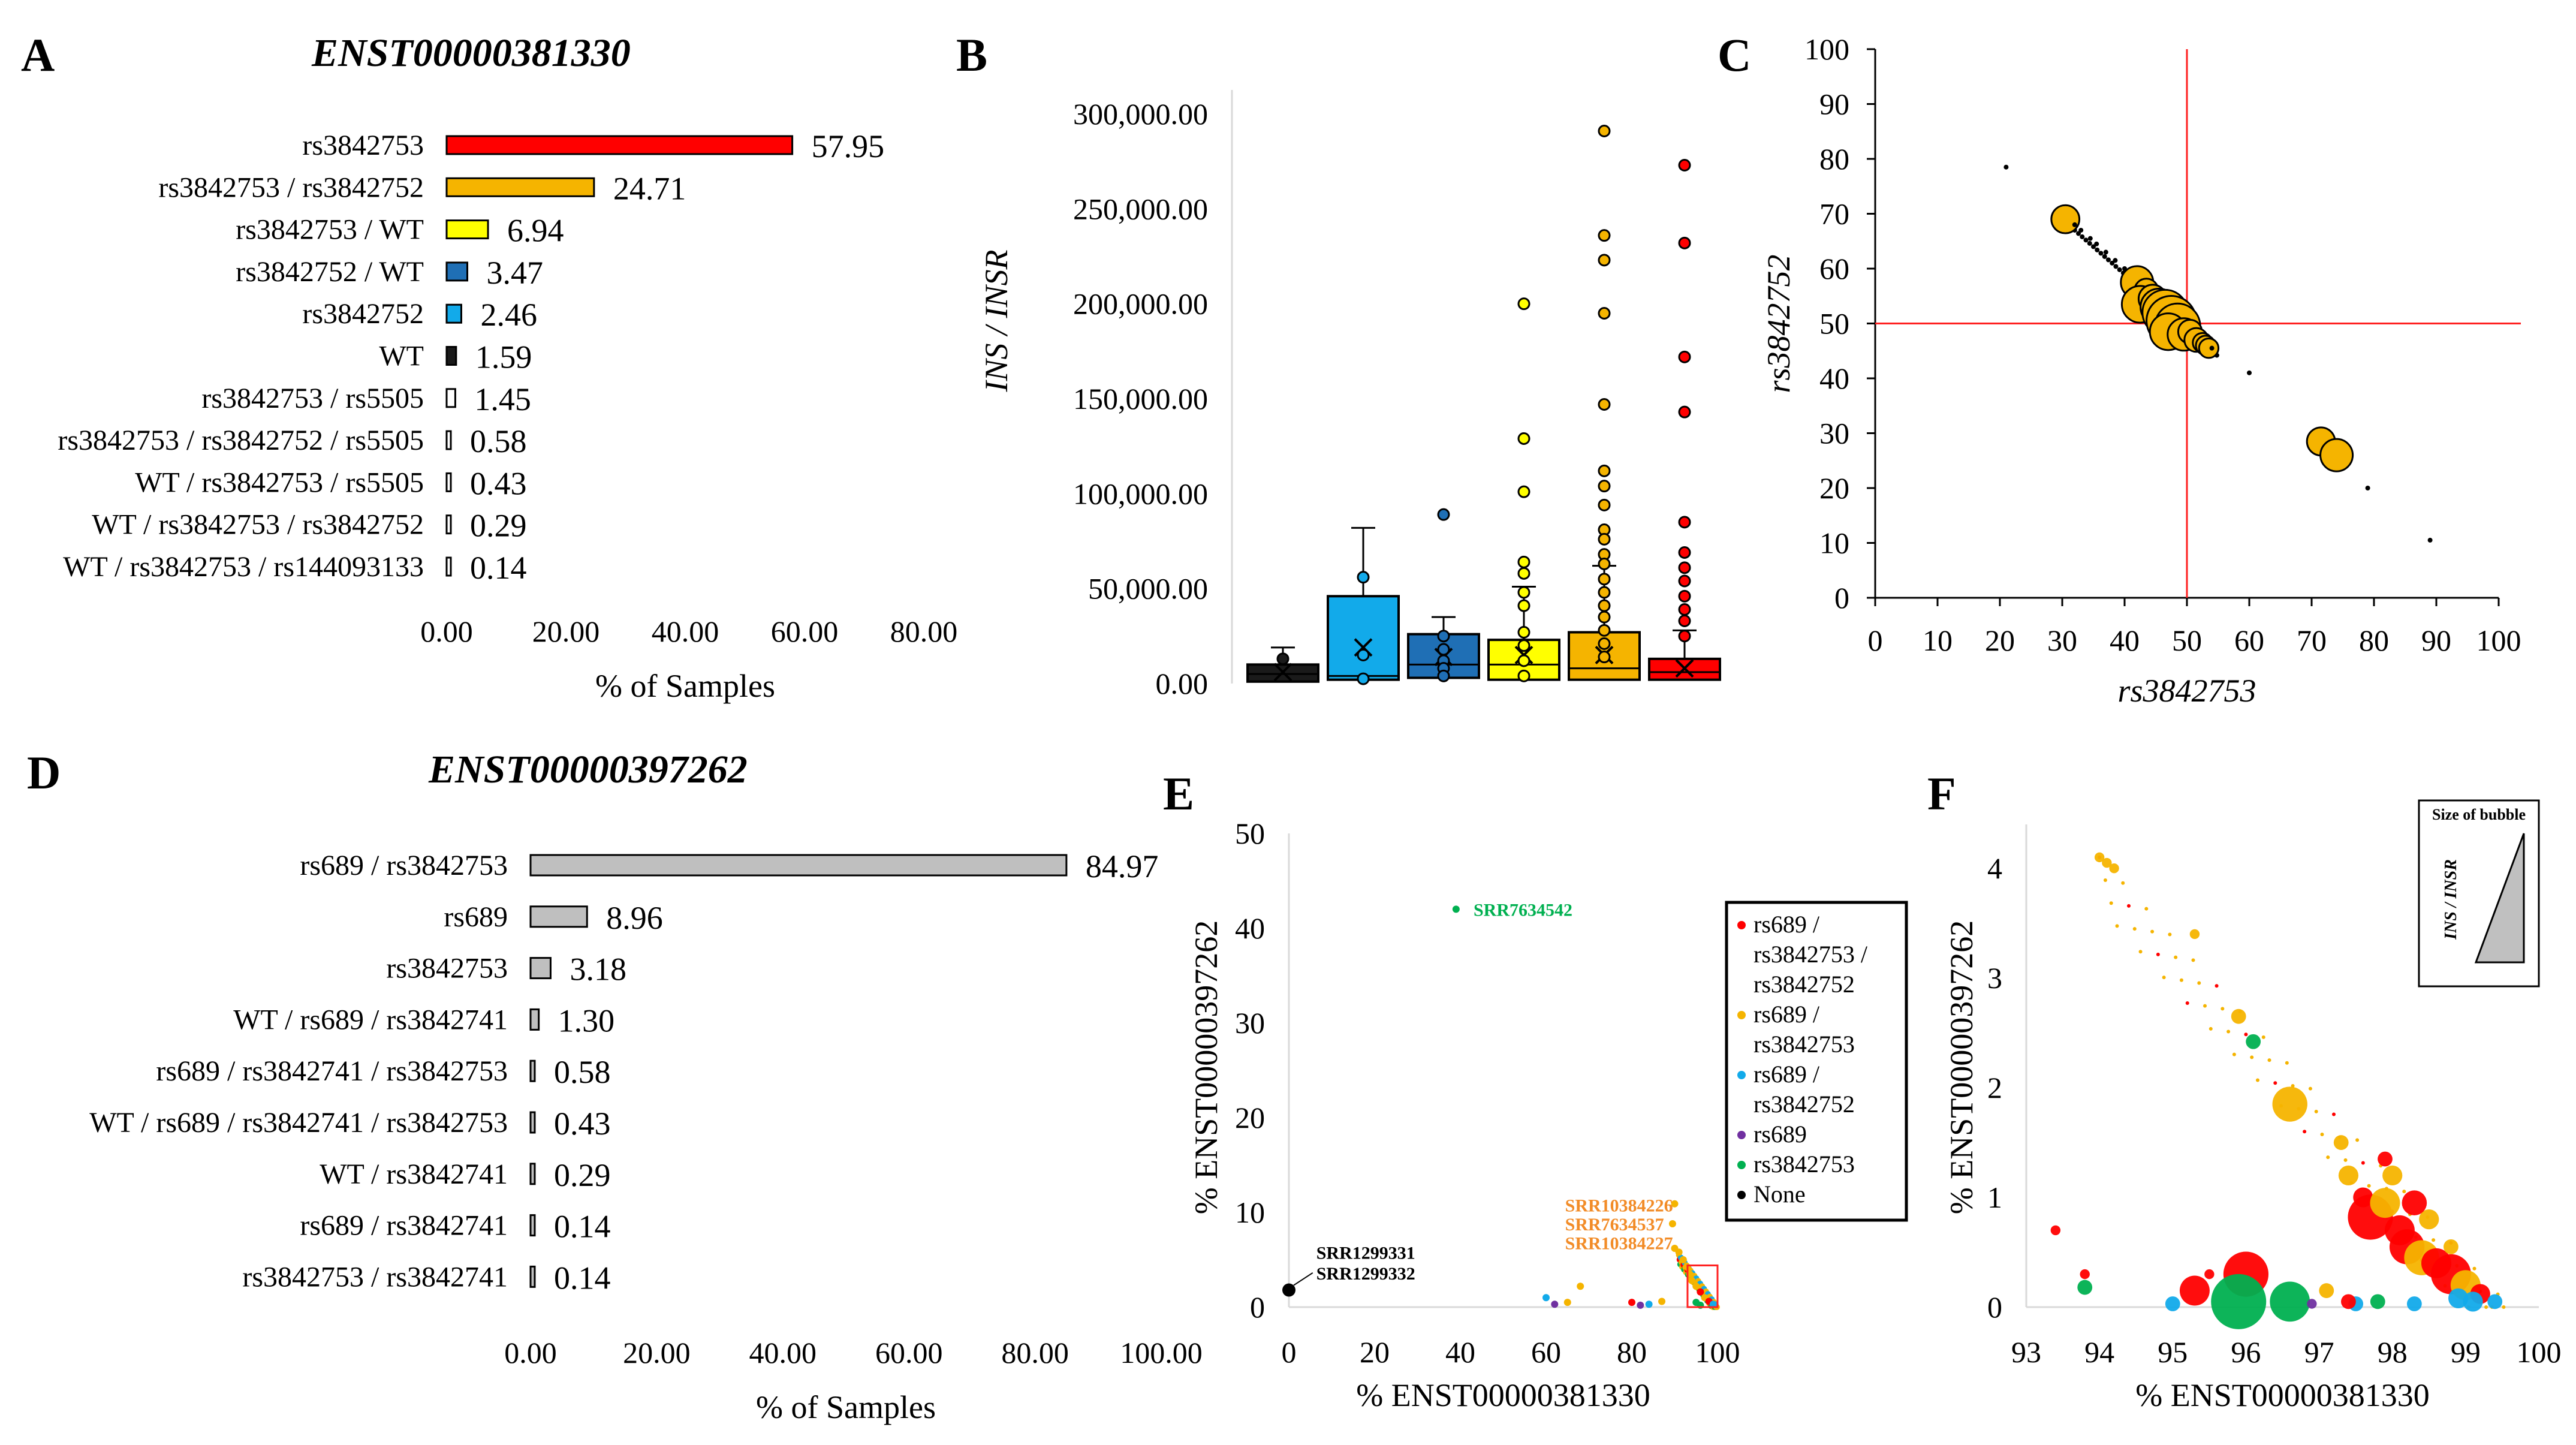 The image size is (2576, 1445). Describe the element at coordinates (2249, 640) in the screenshot. I see `x-tick-label: 60` at that location.